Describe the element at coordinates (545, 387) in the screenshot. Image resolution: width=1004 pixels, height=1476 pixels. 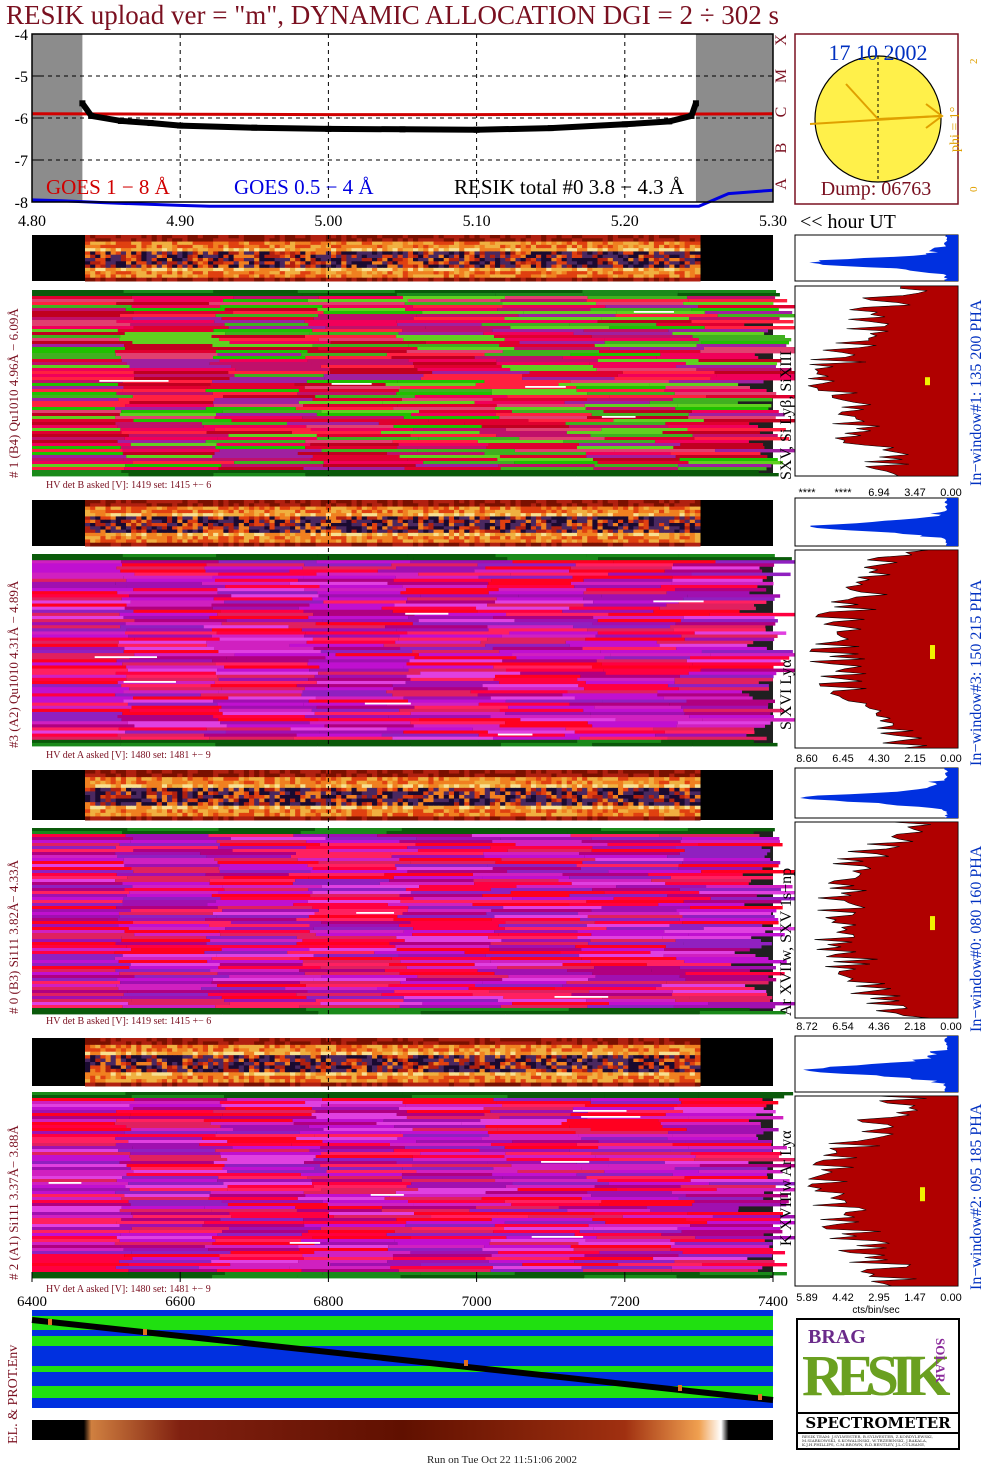
I see `raster-highlight` at that location.